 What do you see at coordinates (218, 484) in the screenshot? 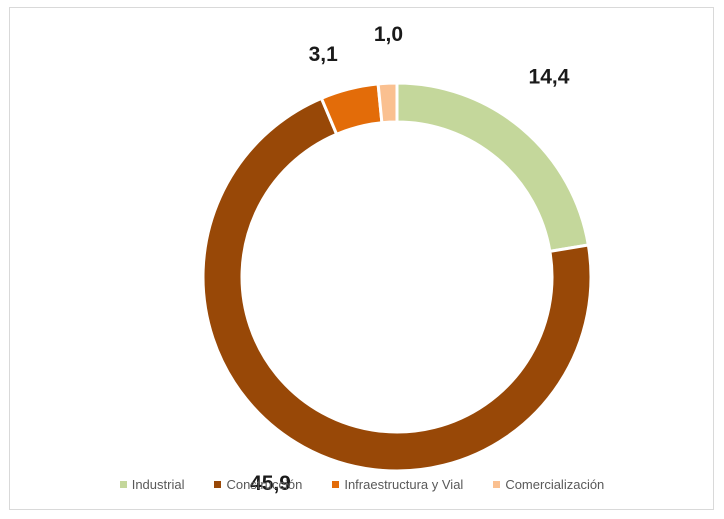
I see `legend-swatch-construccion` at bounding box center [218, 484].